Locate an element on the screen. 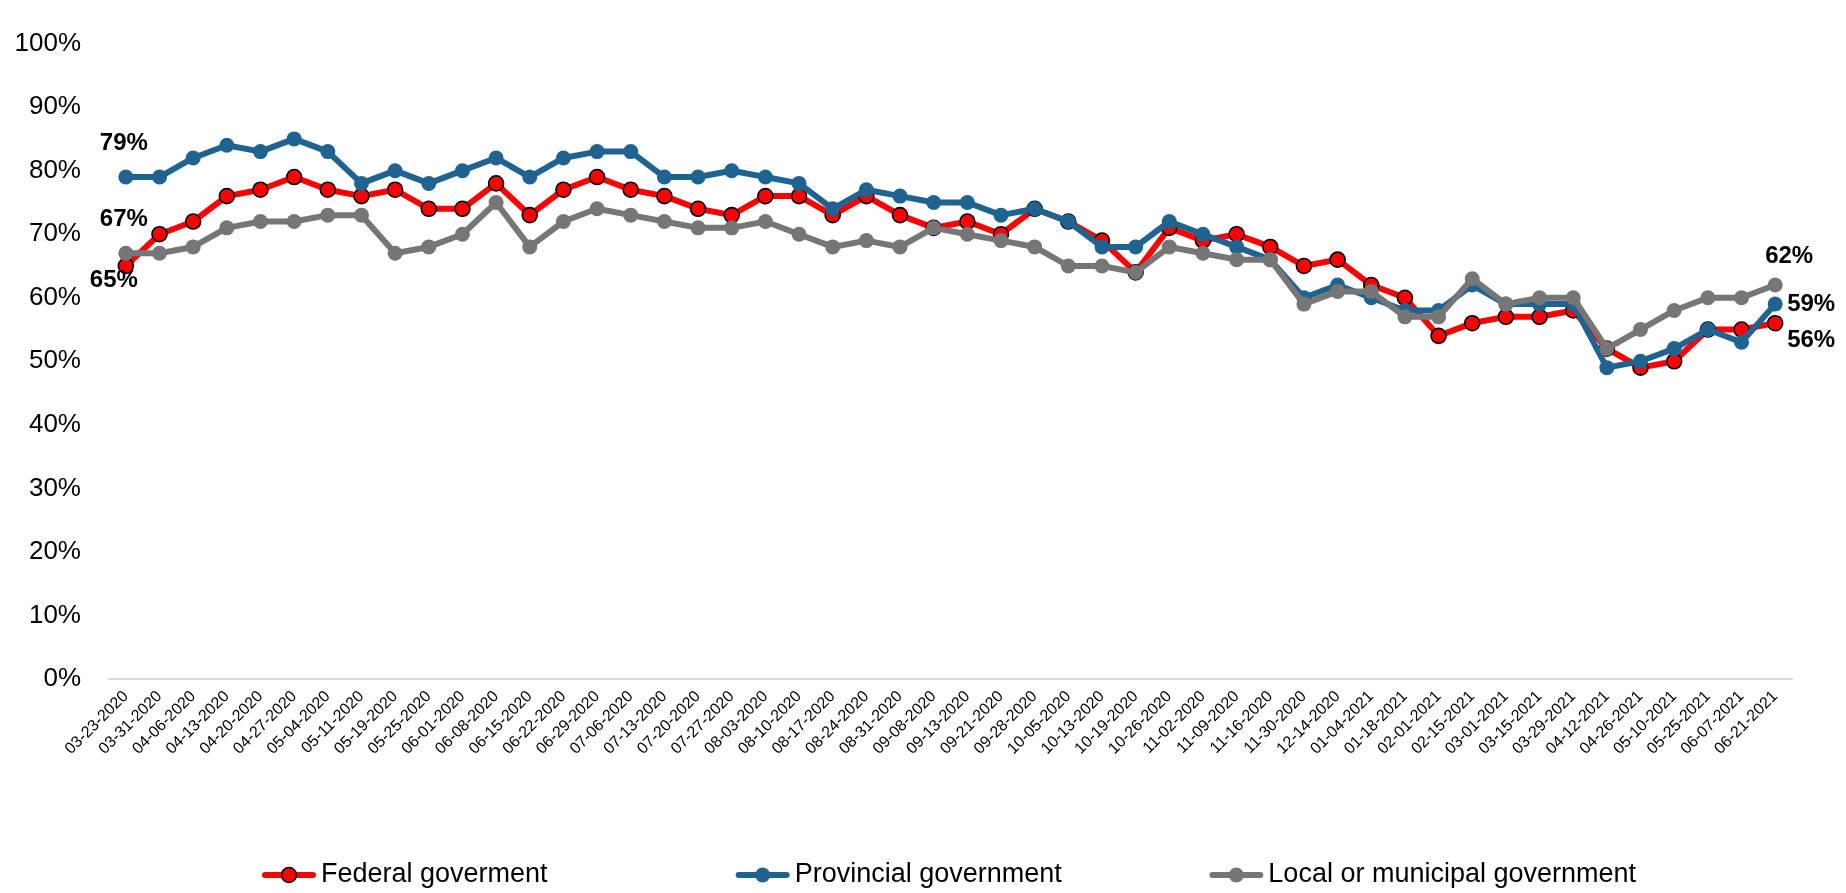 The height and width of the screenshot is (893, 1846). legend-label: Federal goverment is located at coordinates (434, 873).